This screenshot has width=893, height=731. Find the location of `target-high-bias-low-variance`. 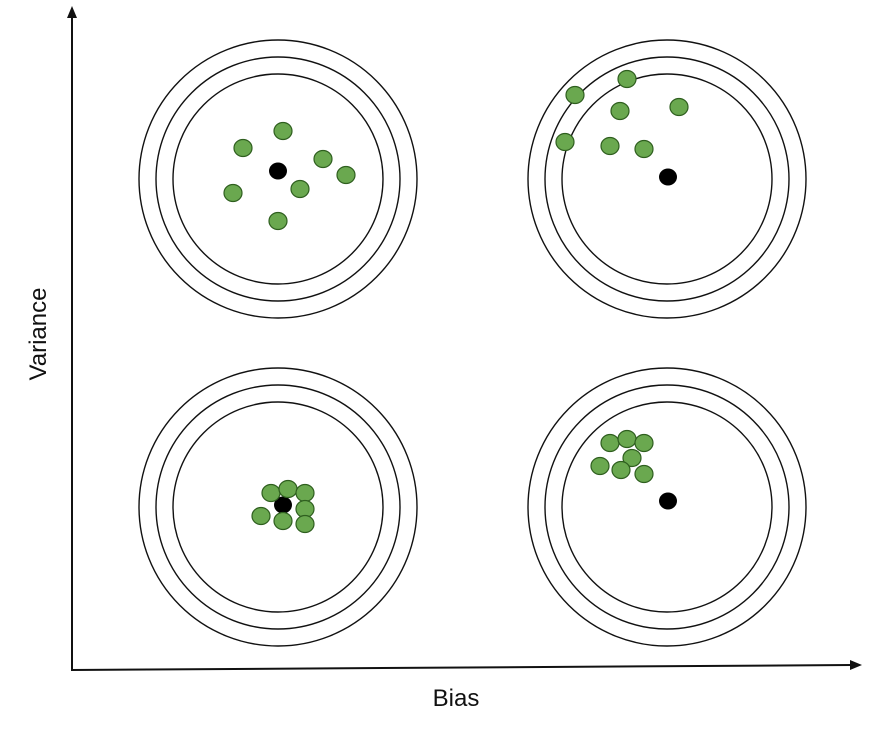

target-high-bias-low-variance is located at coordinates (667, 507).